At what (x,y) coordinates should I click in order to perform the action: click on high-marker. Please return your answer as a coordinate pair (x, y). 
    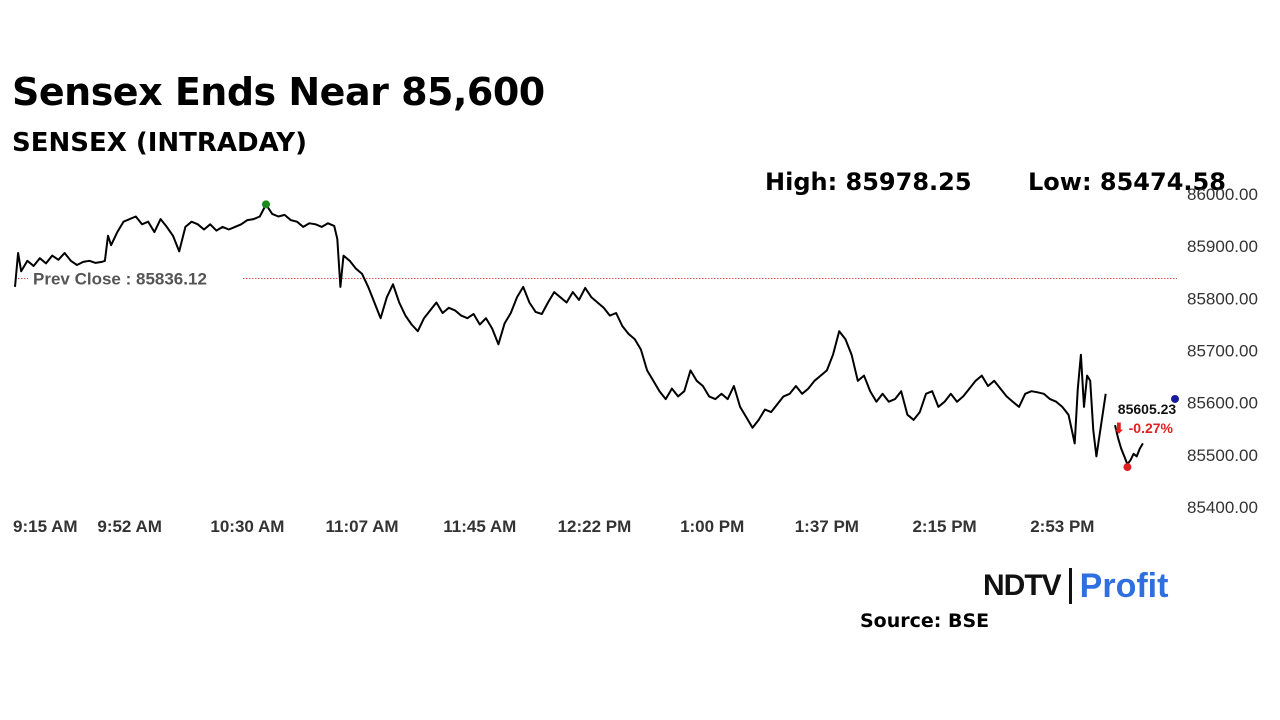
    Looking at the image, I should click on (265, 204).